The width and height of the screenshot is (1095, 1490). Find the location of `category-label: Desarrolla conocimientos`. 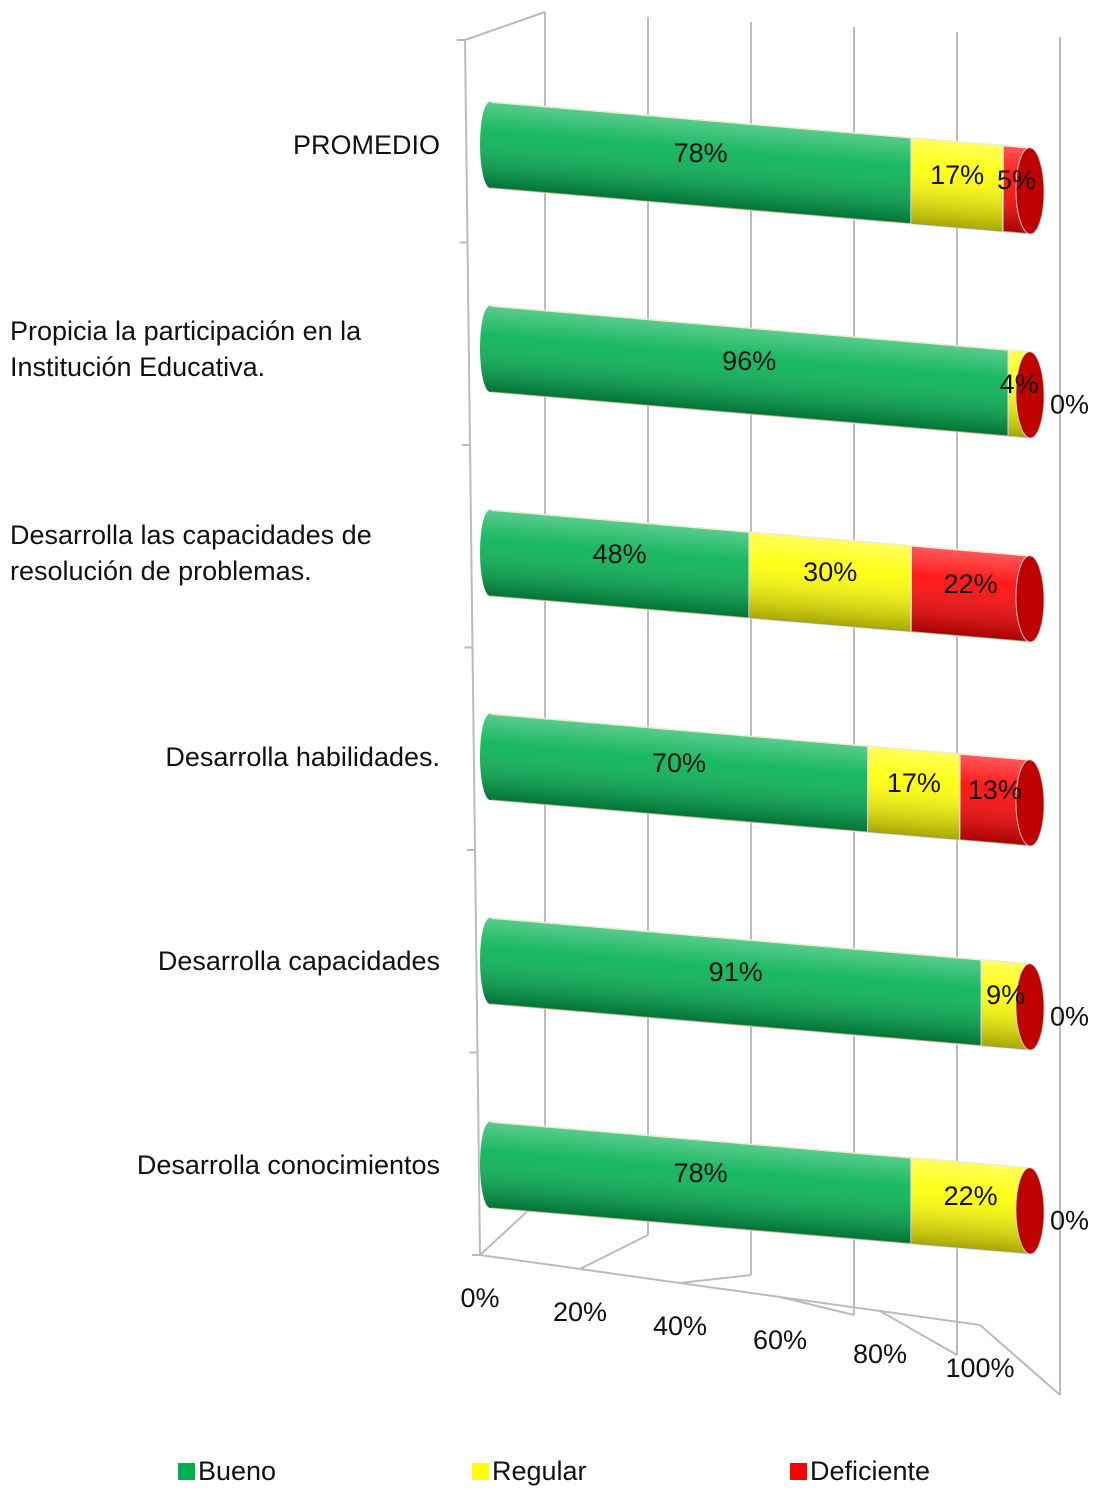

category-label: Desarrolla conocimientos is located at coordinates (220, 1165).